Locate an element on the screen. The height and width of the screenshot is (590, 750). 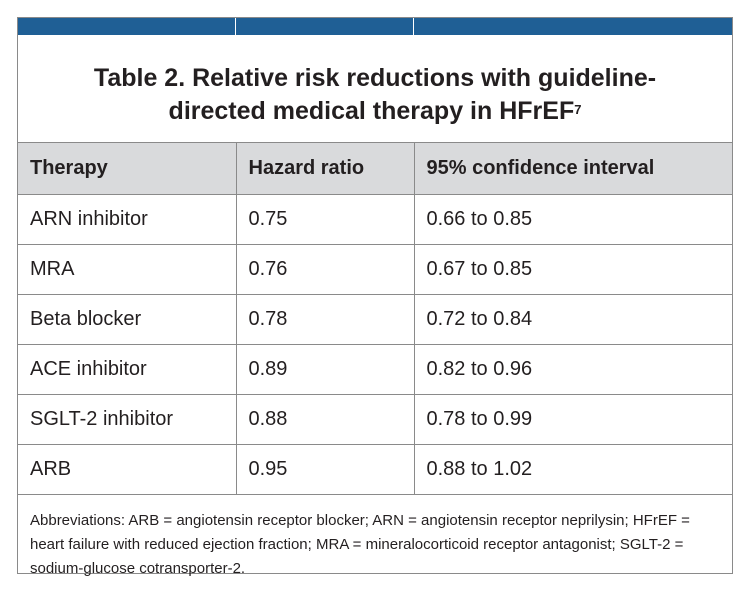
therapy-cell: ACE inhibitor is located at coordinates (127, 369).